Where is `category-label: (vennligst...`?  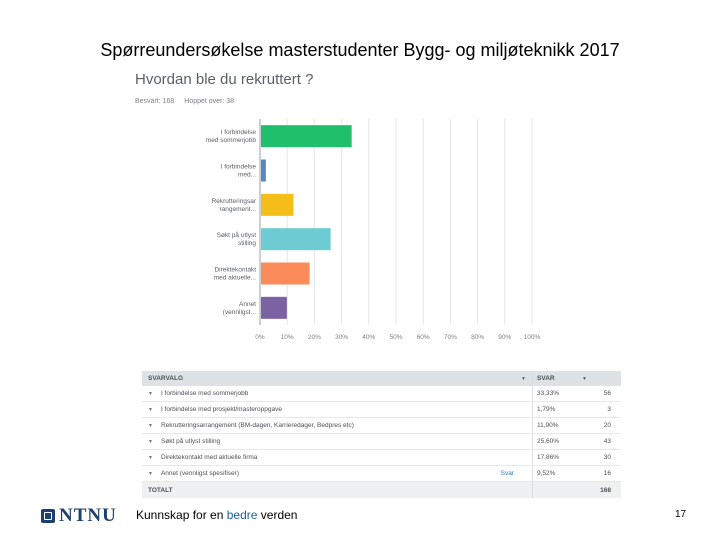
category-label: (vennligst... is located at coordinates (239, 312).